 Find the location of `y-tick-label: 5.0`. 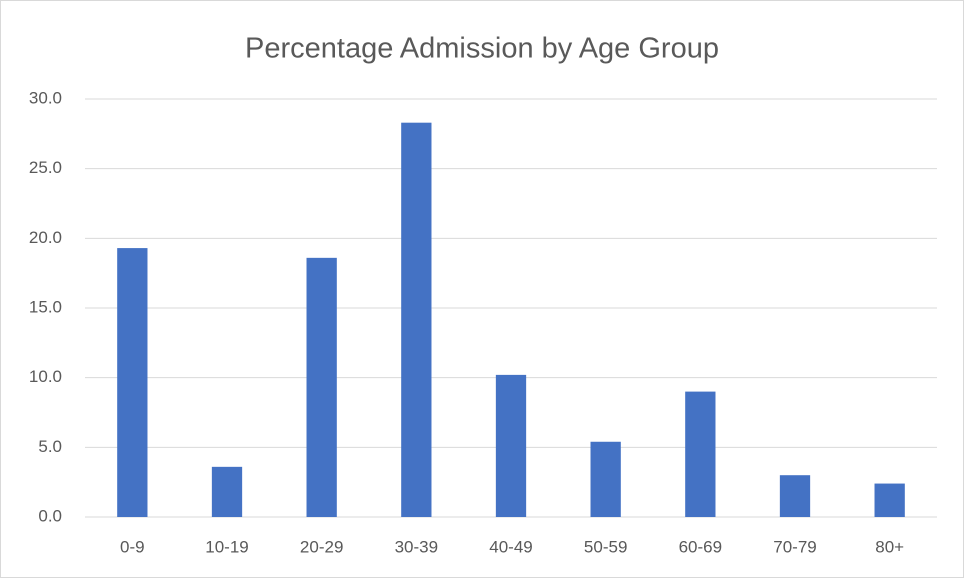

y-tick-label: 5.0 is located at coordinates (50, 446).